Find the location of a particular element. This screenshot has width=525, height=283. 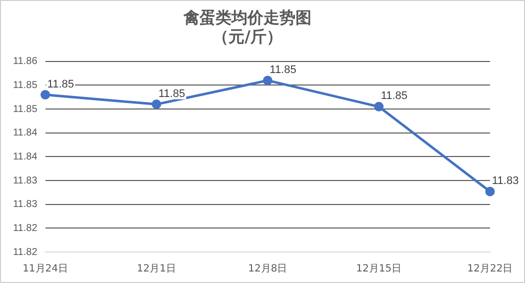

x-tick-label: 12月15日 is located at coordinates (379, 269).